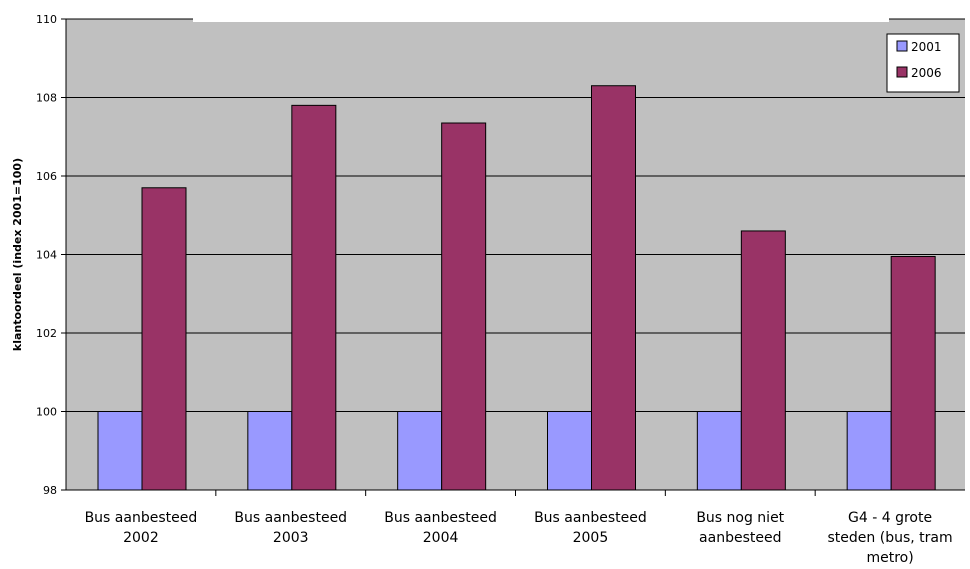 The width and height of the screenshot is (970, 569). What do you see at coordinates (441, 538) in the screenshot?
I see `x-category-label: 2004` at bounding box center [441, 538].